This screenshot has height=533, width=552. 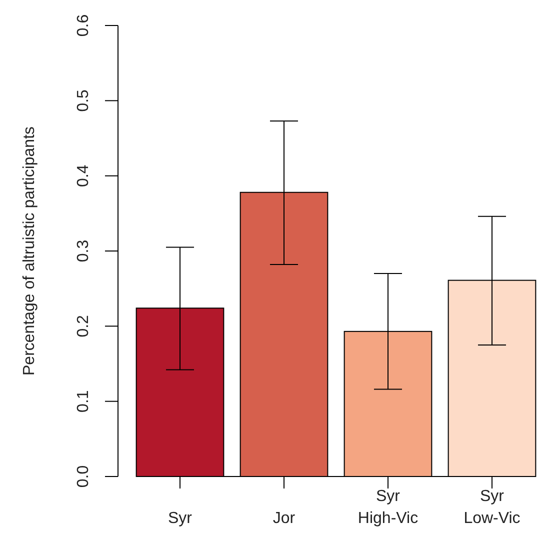 What do you see at coordinates (83, 326) in the screenshot?
I see `y-tick-label: 0.2` at bounding box center [83, 326].